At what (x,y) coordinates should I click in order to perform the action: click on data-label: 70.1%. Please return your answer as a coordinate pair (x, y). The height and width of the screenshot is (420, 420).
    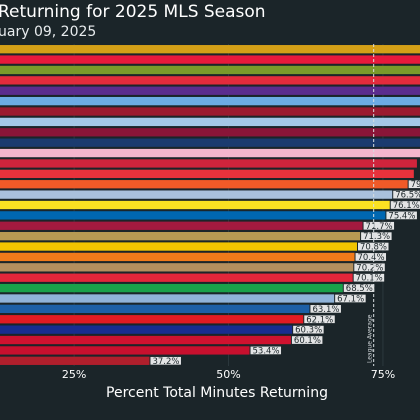
    Looking at the image, I should click on (369, 279).